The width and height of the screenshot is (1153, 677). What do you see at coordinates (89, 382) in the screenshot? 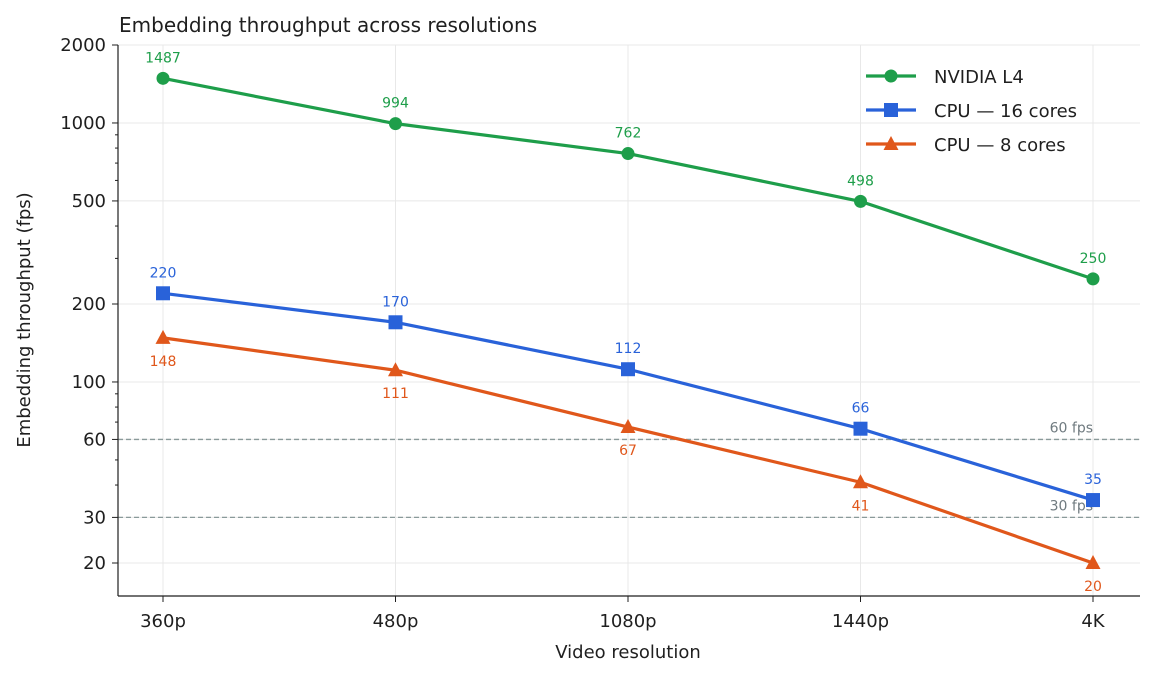
I see `y-tick-label: 100` at bounding box center [89, 382].